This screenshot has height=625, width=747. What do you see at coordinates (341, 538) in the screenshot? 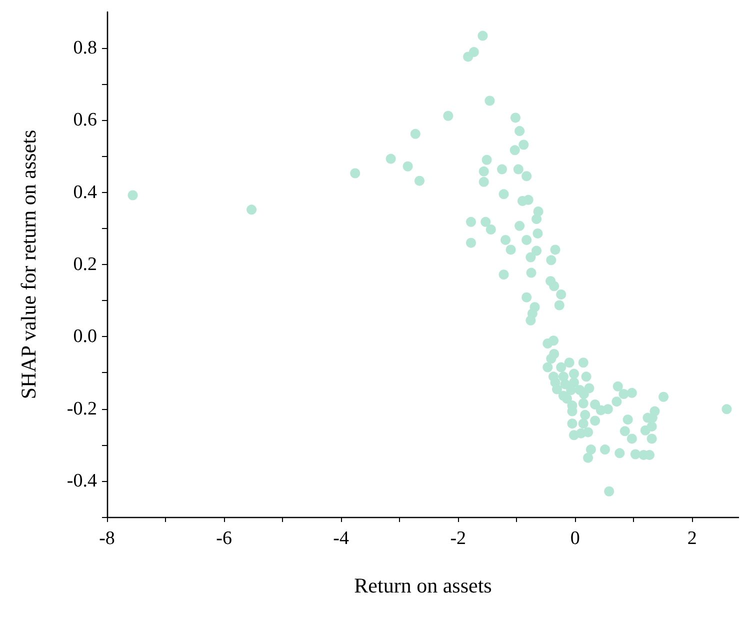
I see `x-tick-label: -4` at bounding box center [341, 538].